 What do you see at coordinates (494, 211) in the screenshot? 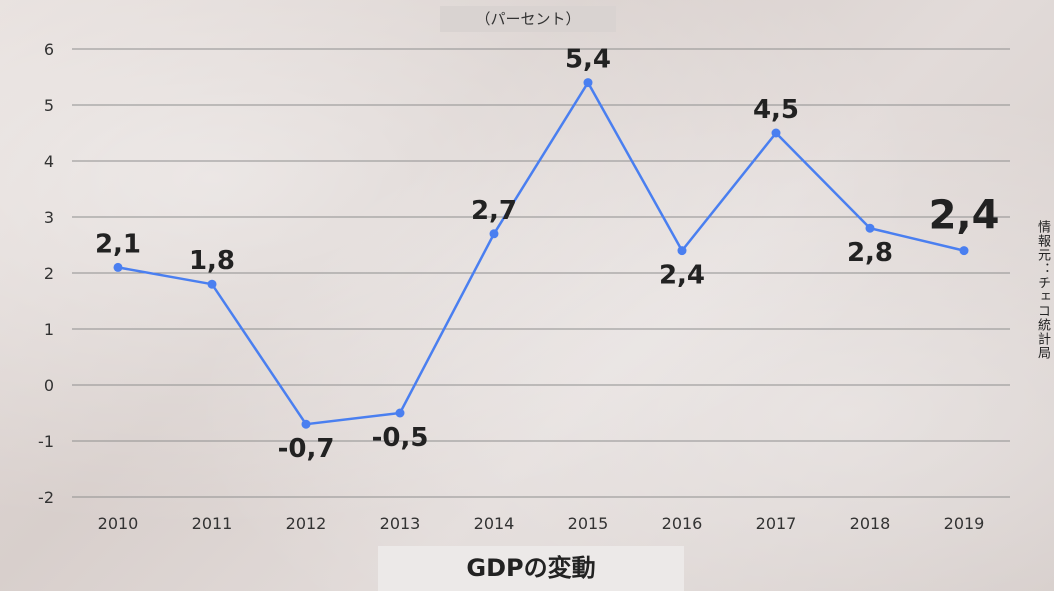
I see `data-label: 2,7` at bounding box center [494, 211].